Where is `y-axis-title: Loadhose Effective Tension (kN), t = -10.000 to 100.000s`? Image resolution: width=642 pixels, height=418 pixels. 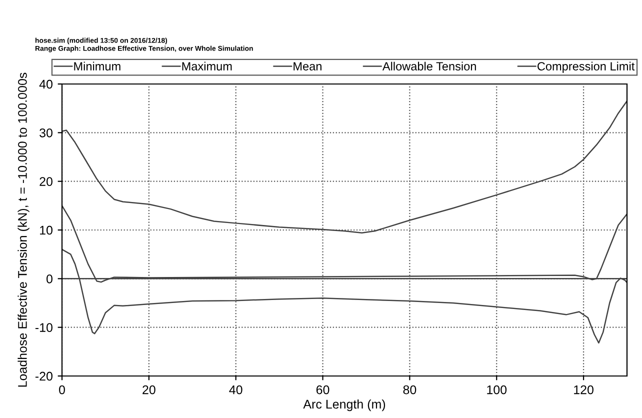
y-axis-title: Loadhose Effective Tension (kN), t = -10.000 to 100.000s is located at coordinates (24, 229).